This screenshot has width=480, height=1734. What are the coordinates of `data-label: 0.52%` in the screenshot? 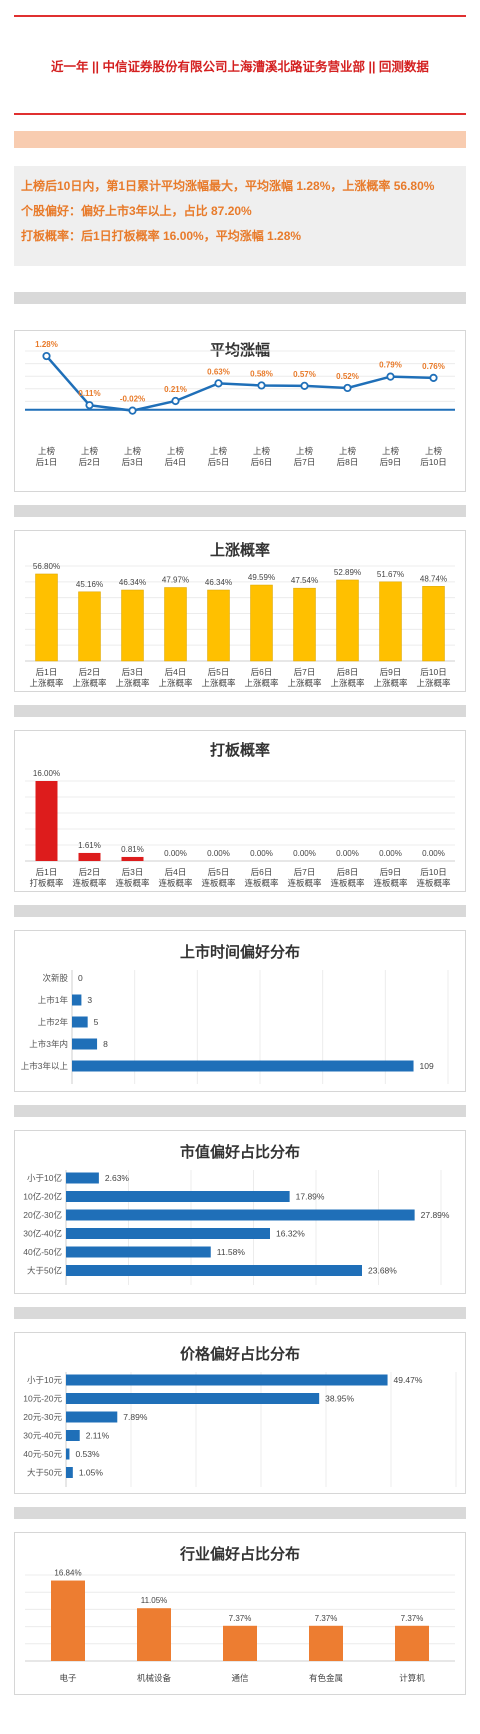 It's located at (347, 376).